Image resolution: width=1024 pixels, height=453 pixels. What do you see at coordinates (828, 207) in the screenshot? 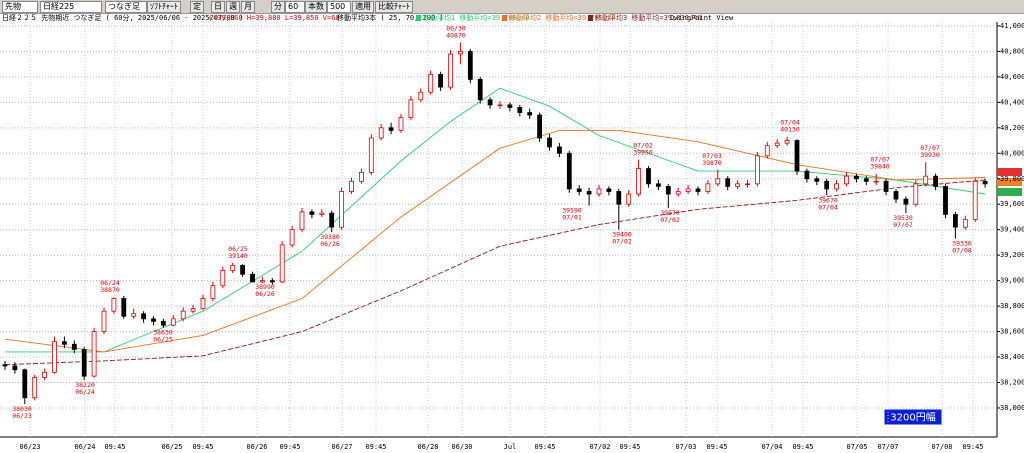
I see `annotation-line: 07/04` at bounding box center [828, 207].